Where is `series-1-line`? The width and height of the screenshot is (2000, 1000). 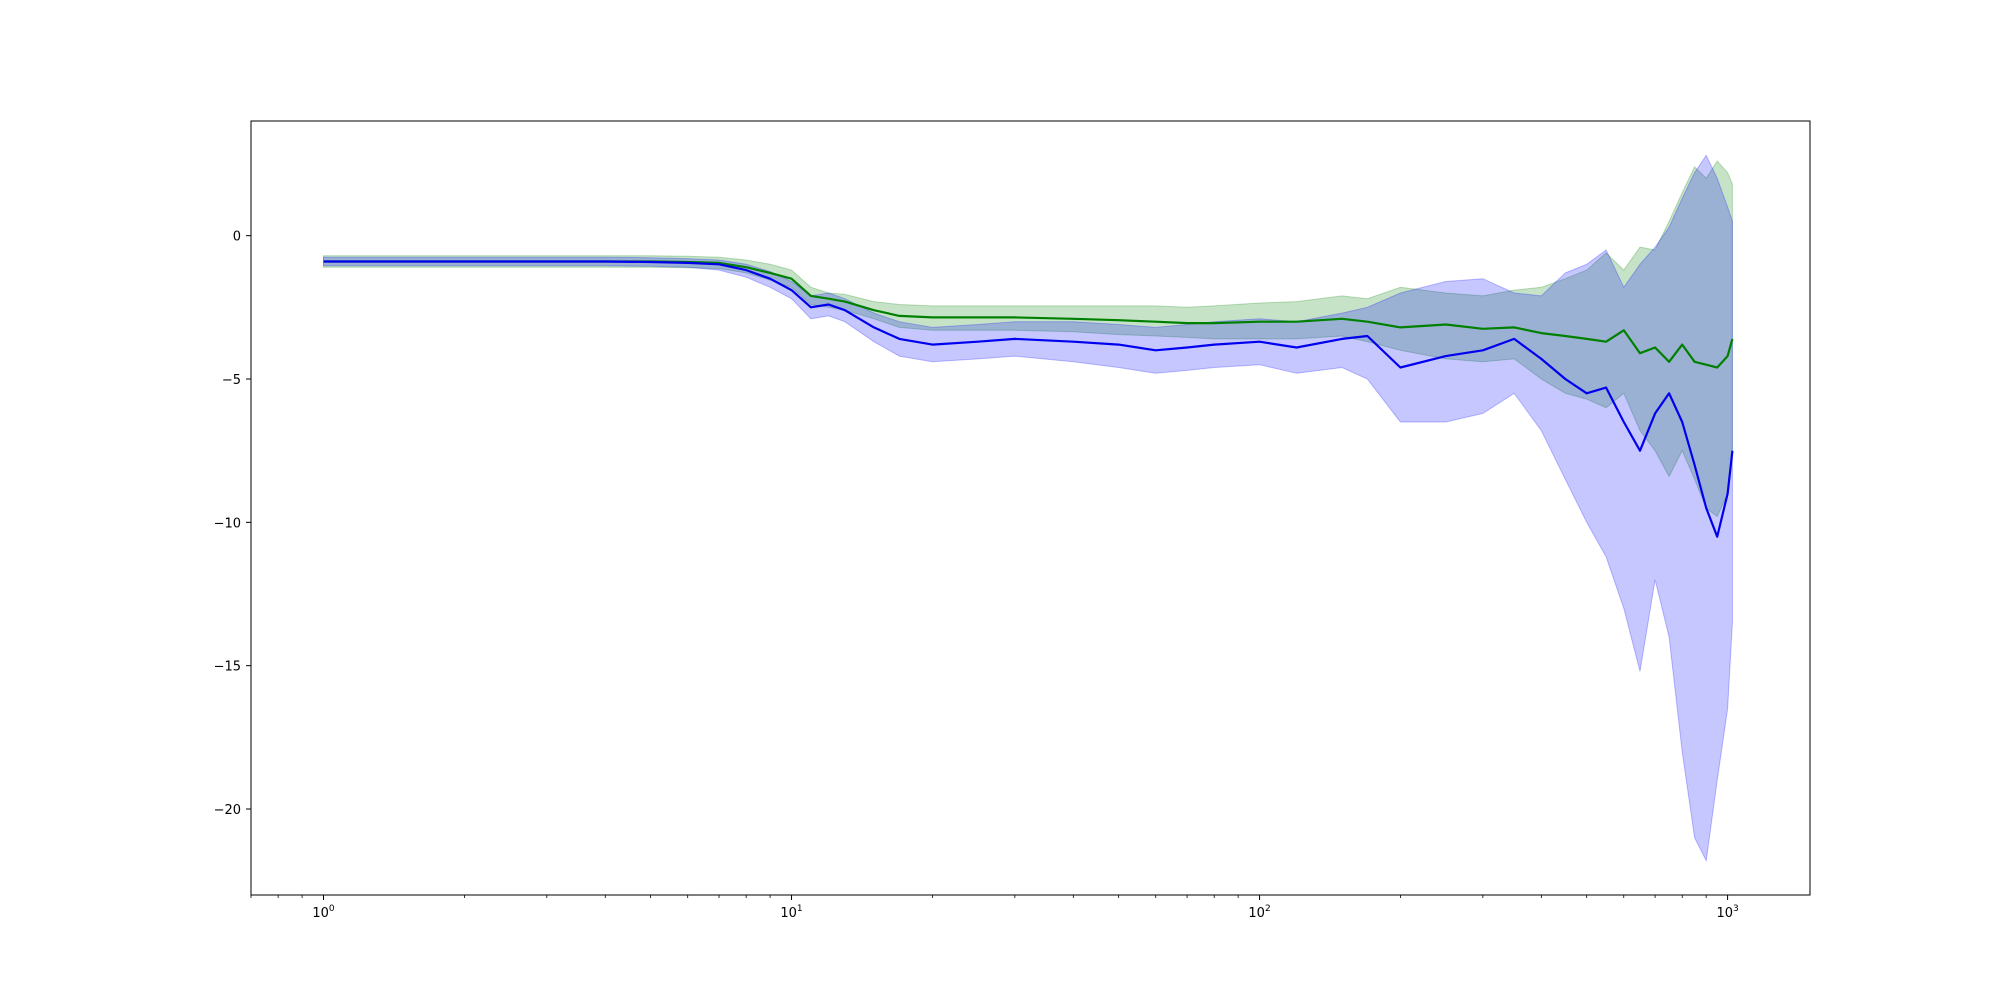
series-1-line is located at coordinates (1028, 314).